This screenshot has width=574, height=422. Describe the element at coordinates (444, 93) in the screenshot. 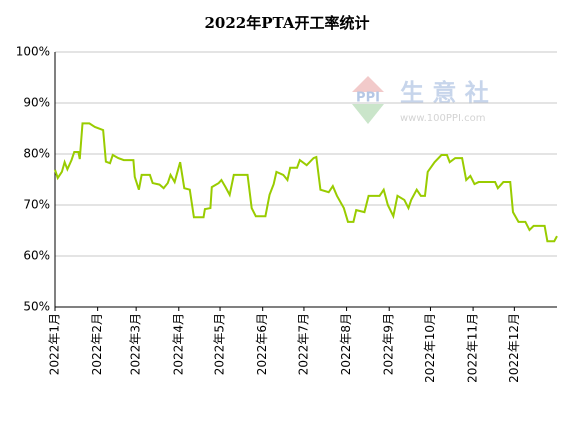

I see `watermark-name: 生 意 社` at that location.